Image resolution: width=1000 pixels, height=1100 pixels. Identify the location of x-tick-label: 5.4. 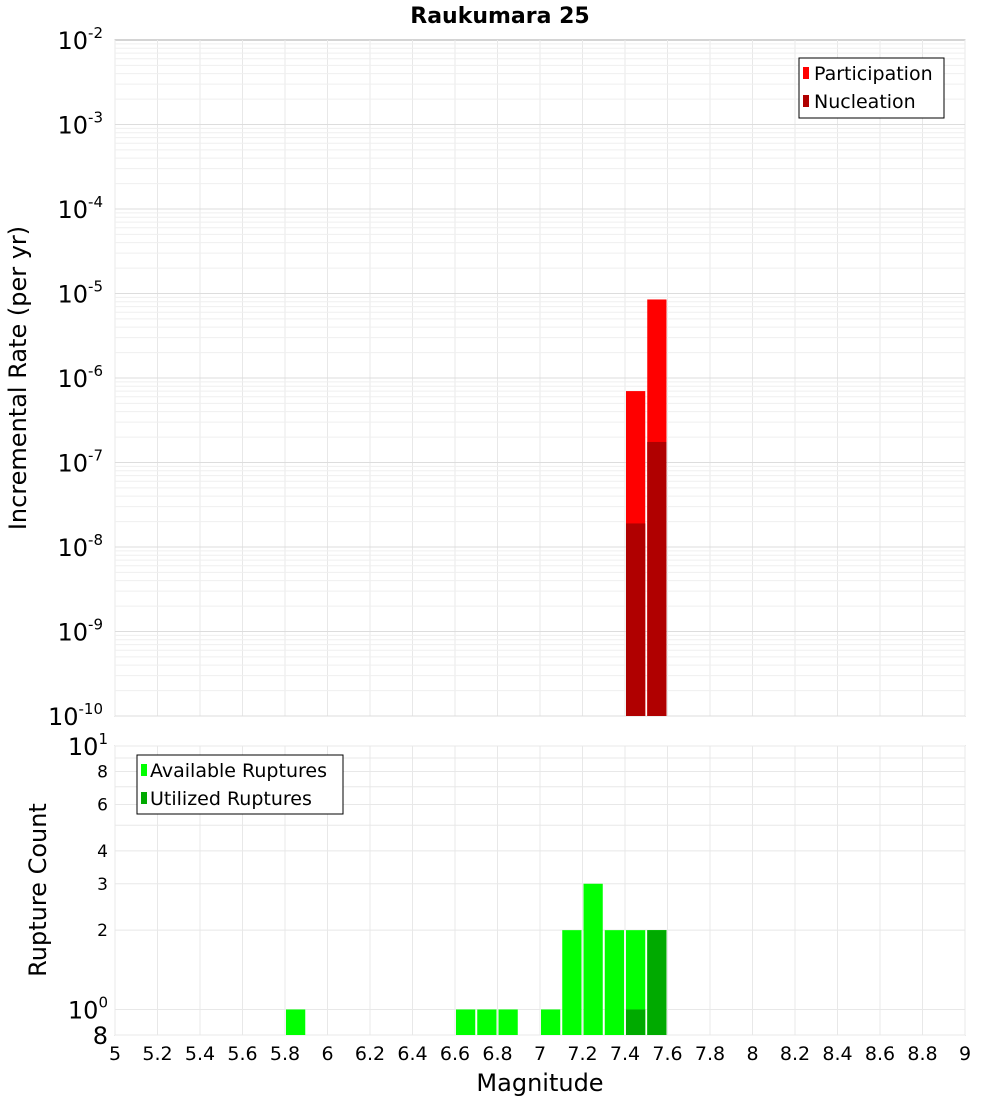
(200, 1054).